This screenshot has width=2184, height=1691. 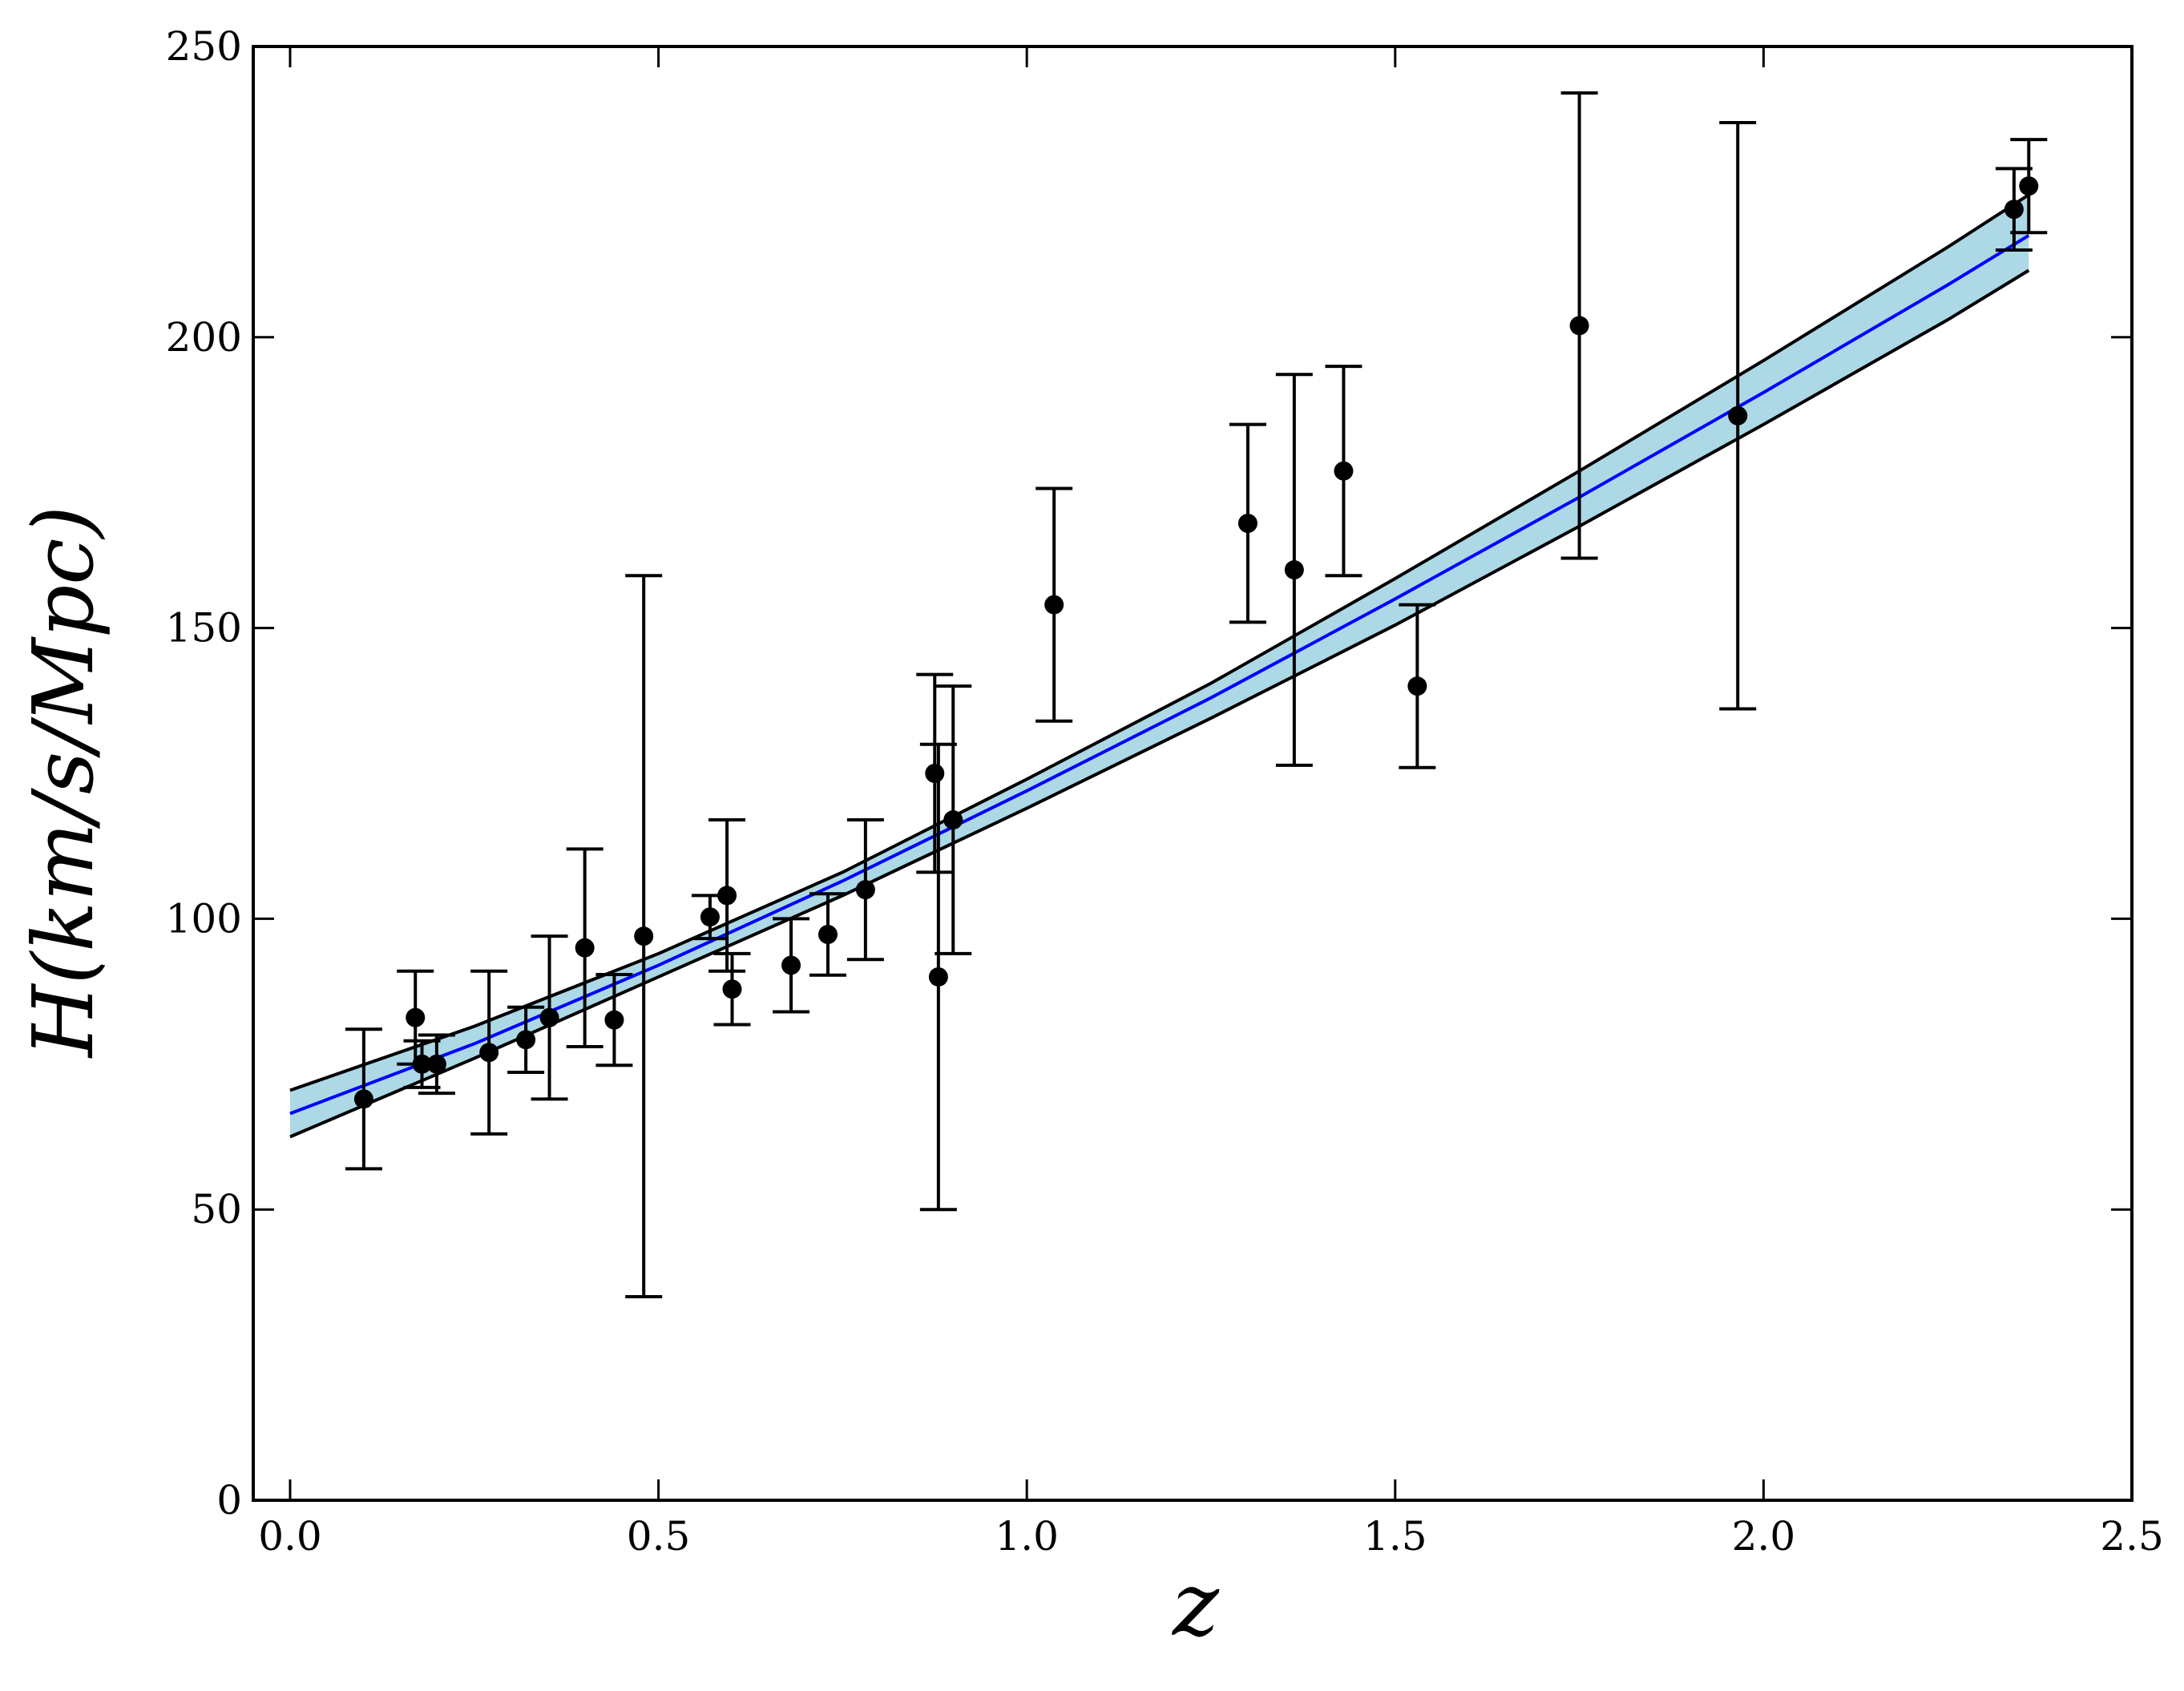 What do you see at coordinates (290, 1537) in the screenshot?
I see `x-tick-label: 0.0` at bounding box center [290, 1537].